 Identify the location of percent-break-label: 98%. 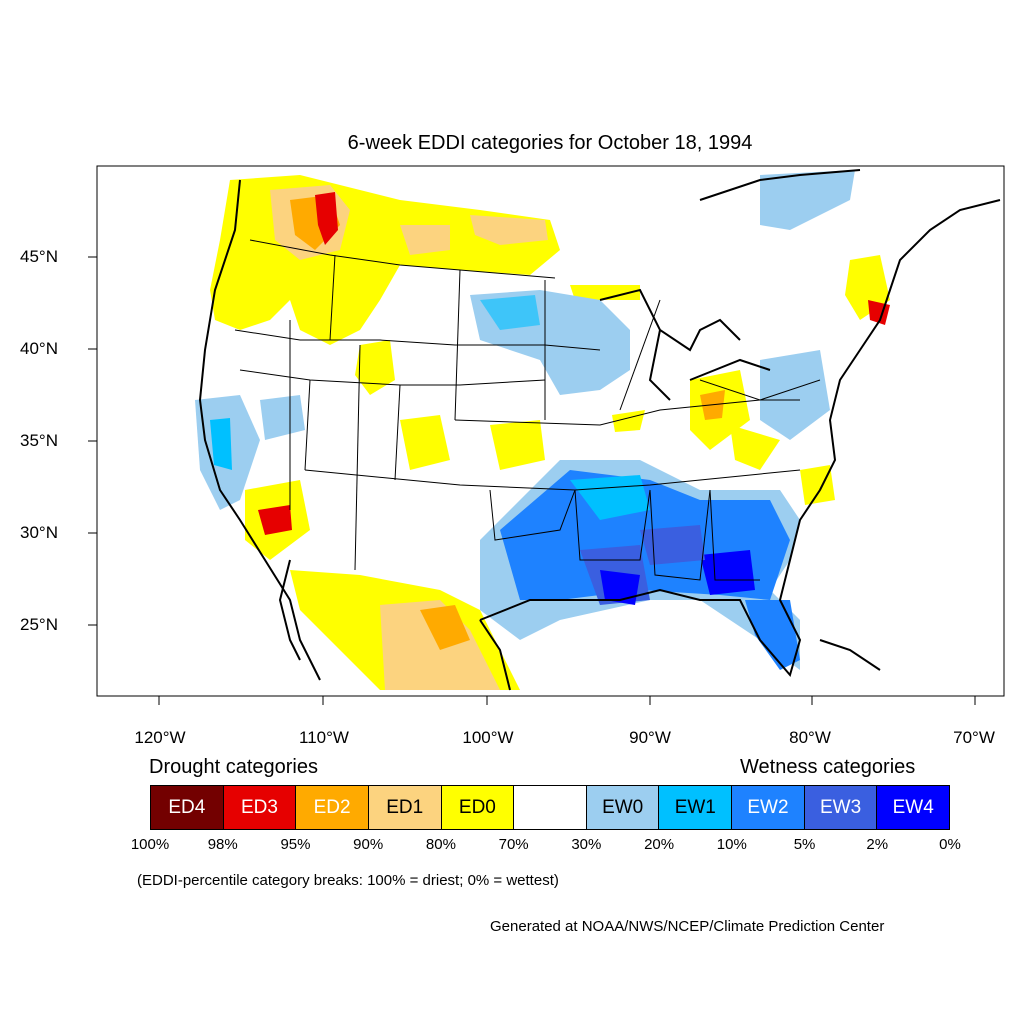
(222, 844).